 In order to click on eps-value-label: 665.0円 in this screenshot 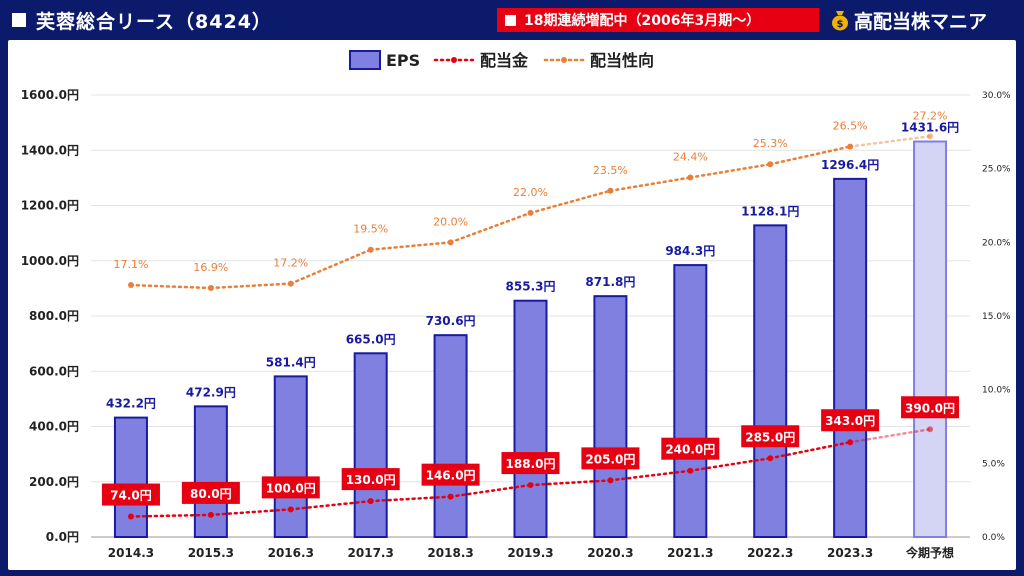, I will do `click(371, 339)`.